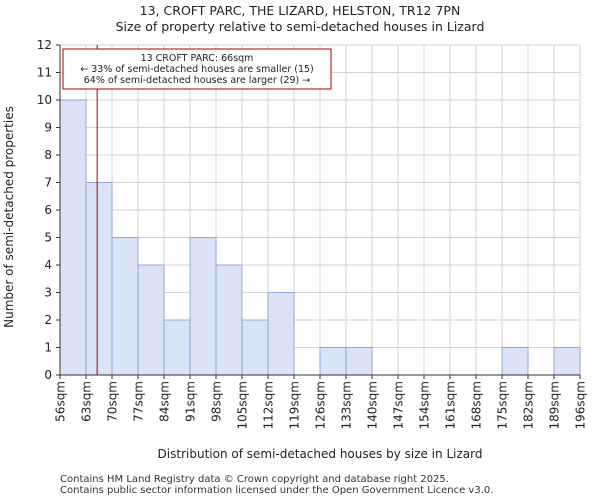 The image size is (600, 500). What do you see at coordinates (529, 405) in the screenshot?
I see `x-tick-label: 182sqm` at bounding box center [529, 405].